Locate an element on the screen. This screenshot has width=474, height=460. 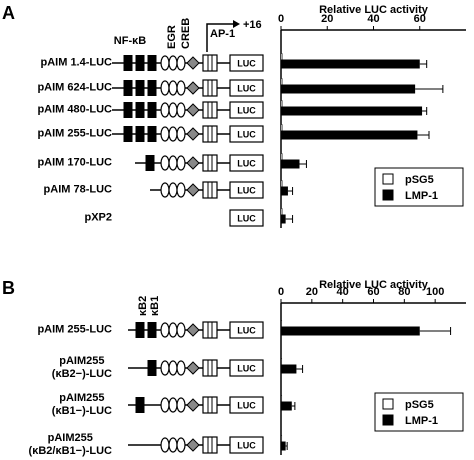
annotation: CREB is located at coordinates (186, 33).